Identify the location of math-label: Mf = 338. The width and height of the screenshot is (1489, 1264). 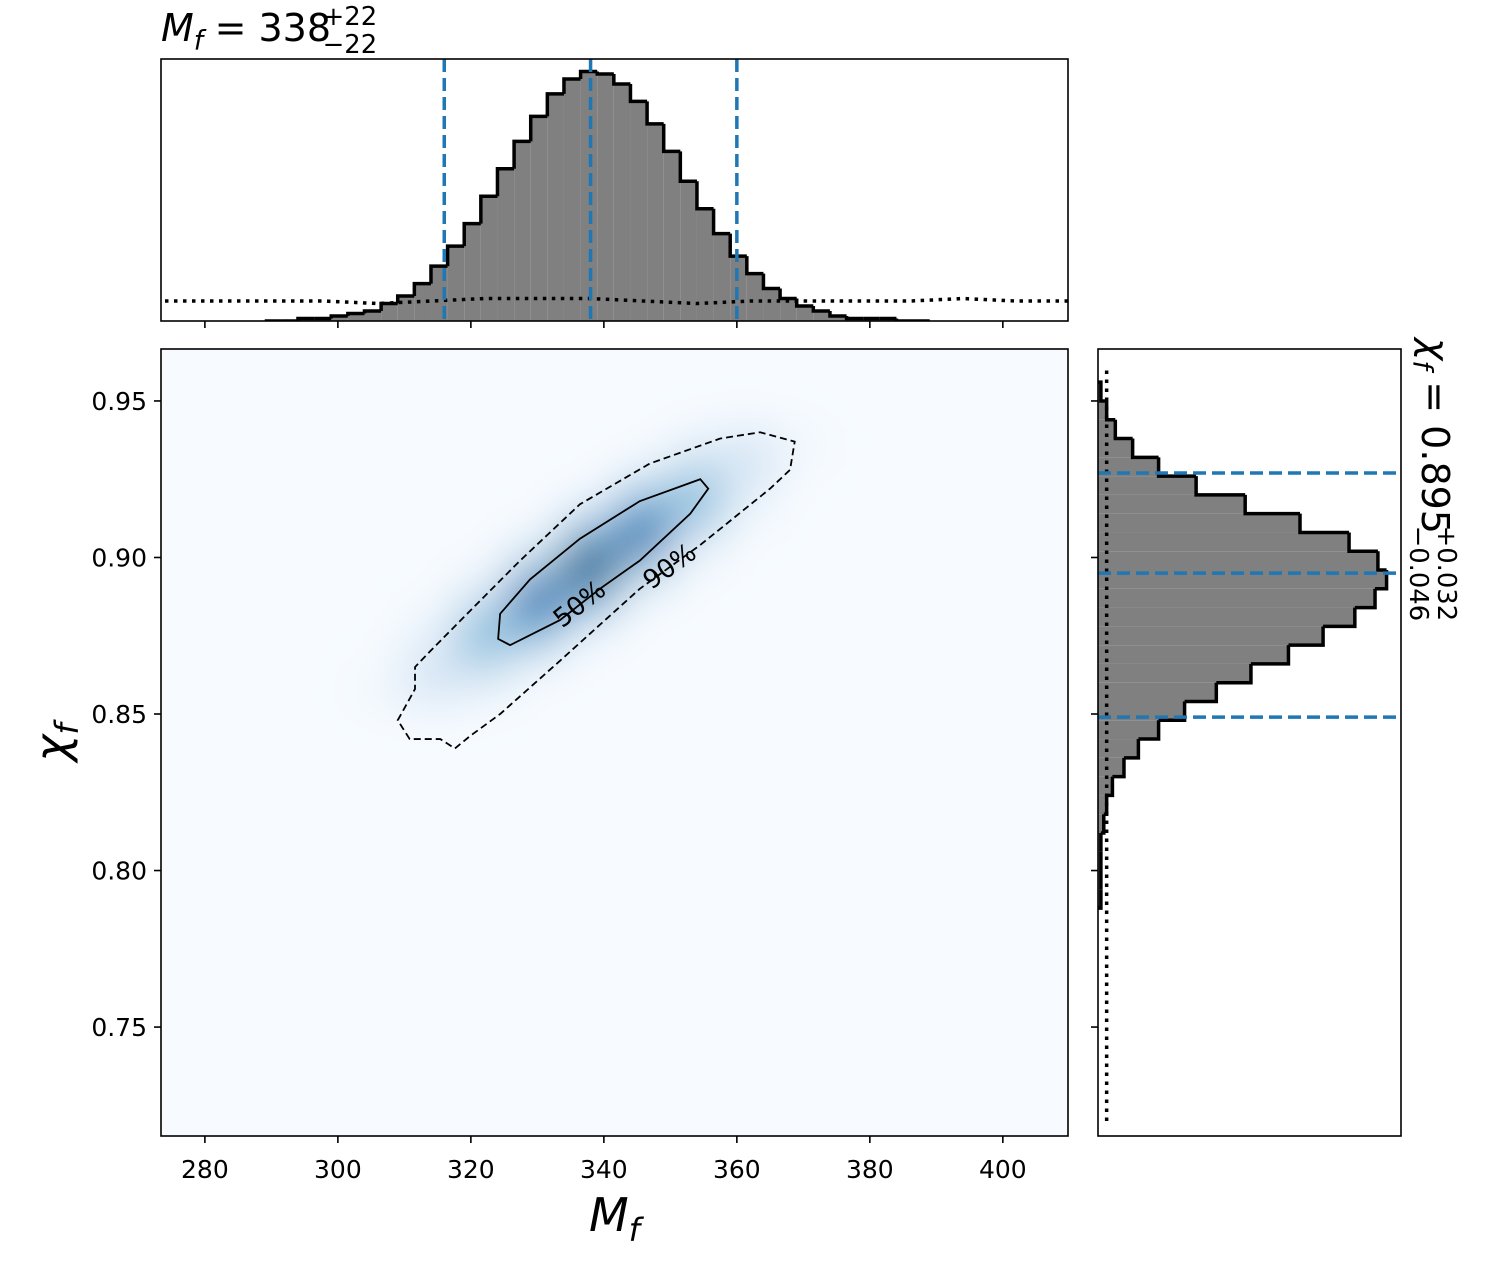
(246, 31).